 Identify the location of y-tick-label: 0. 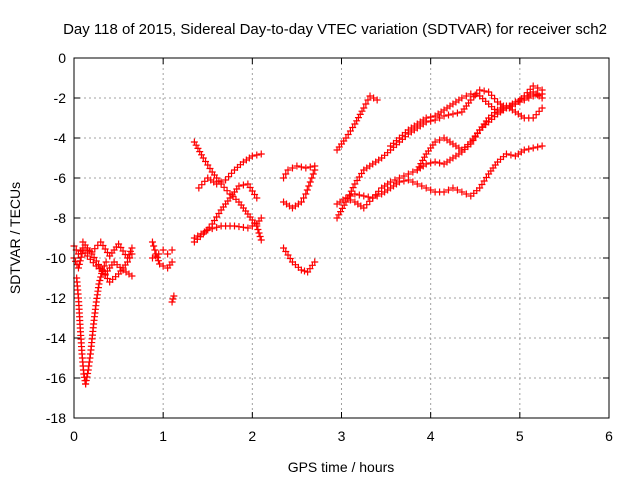
(62, 58).